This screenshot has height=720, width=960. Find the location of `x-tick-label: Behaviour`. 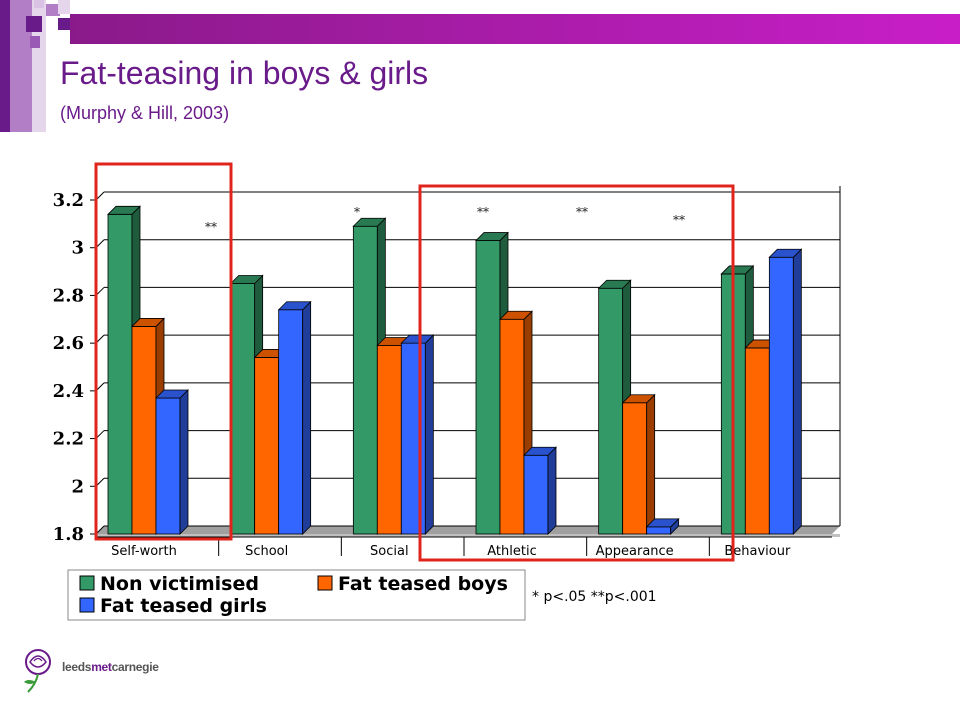

x-tick-label: Behaviour is located at coordinates (757, 551).